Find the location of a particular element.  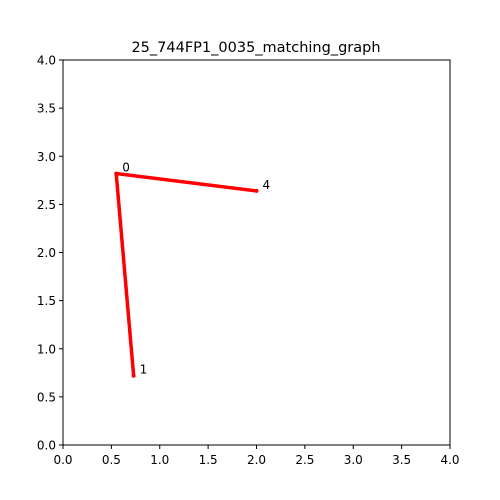

node-label-0: 0 is located at coordinates (126, 168).